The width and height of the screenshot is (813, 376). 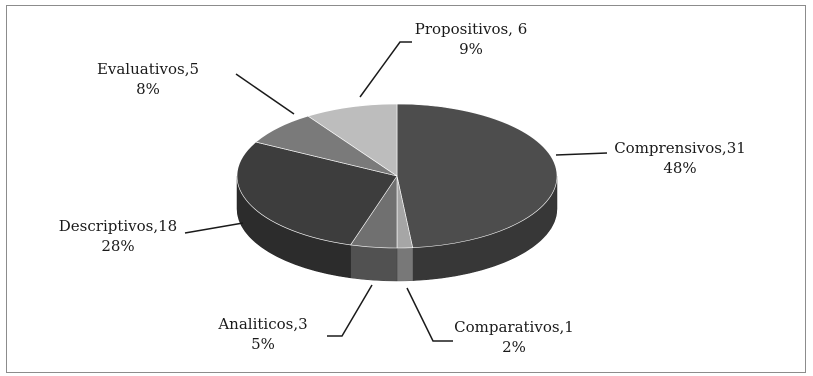 What do you see at coordinates (214, 228) in the screenshot?
I see `leader-line-descriptivos` at bounding box center [214, 228].